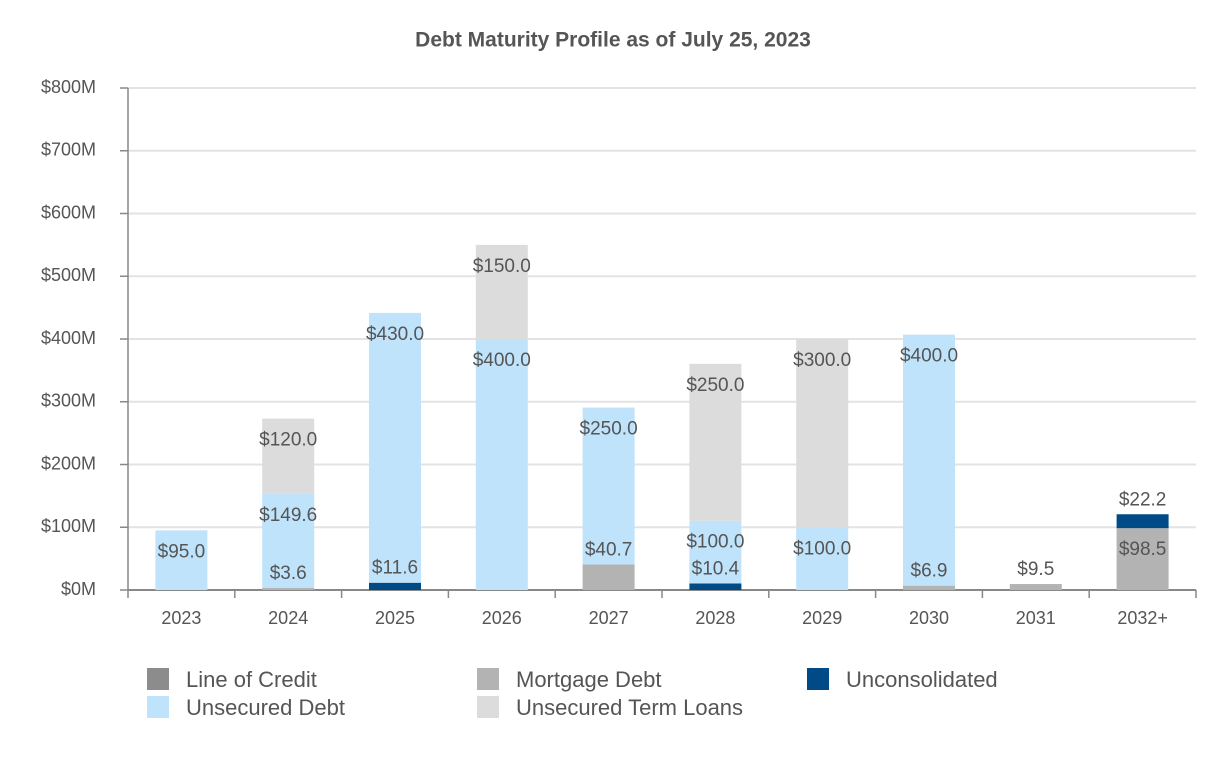 The image size is (1226, 760). I want to click on value-label: $40.7, so click(609, 549).